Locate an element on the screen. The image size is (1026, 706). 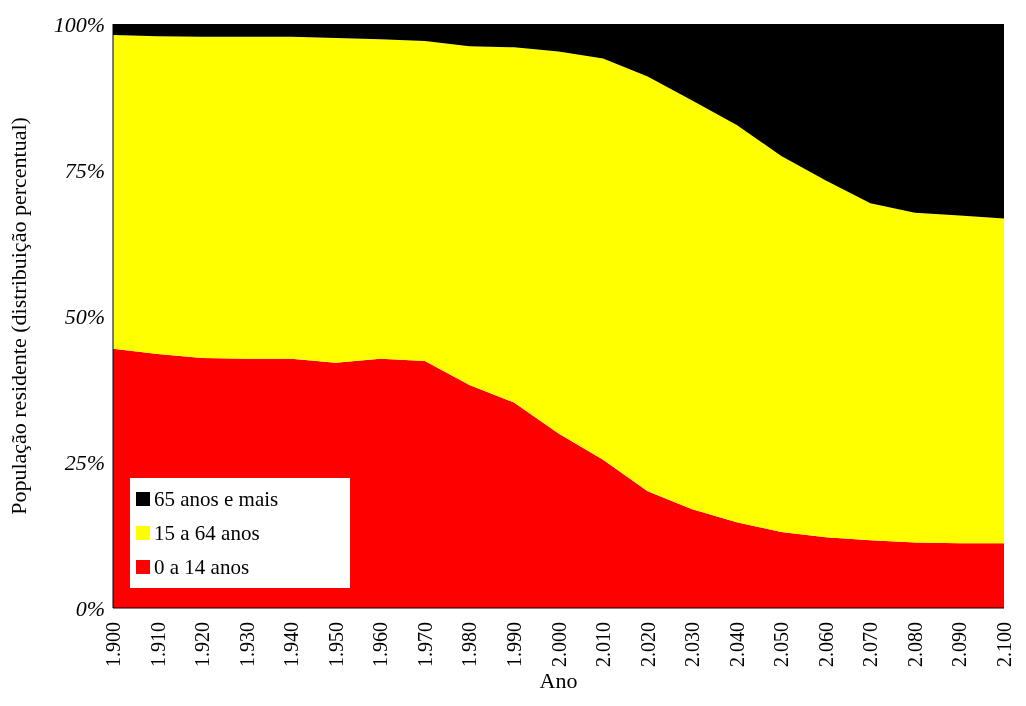
x-tick-label: 2.000 is located at coordinates (558, 644).